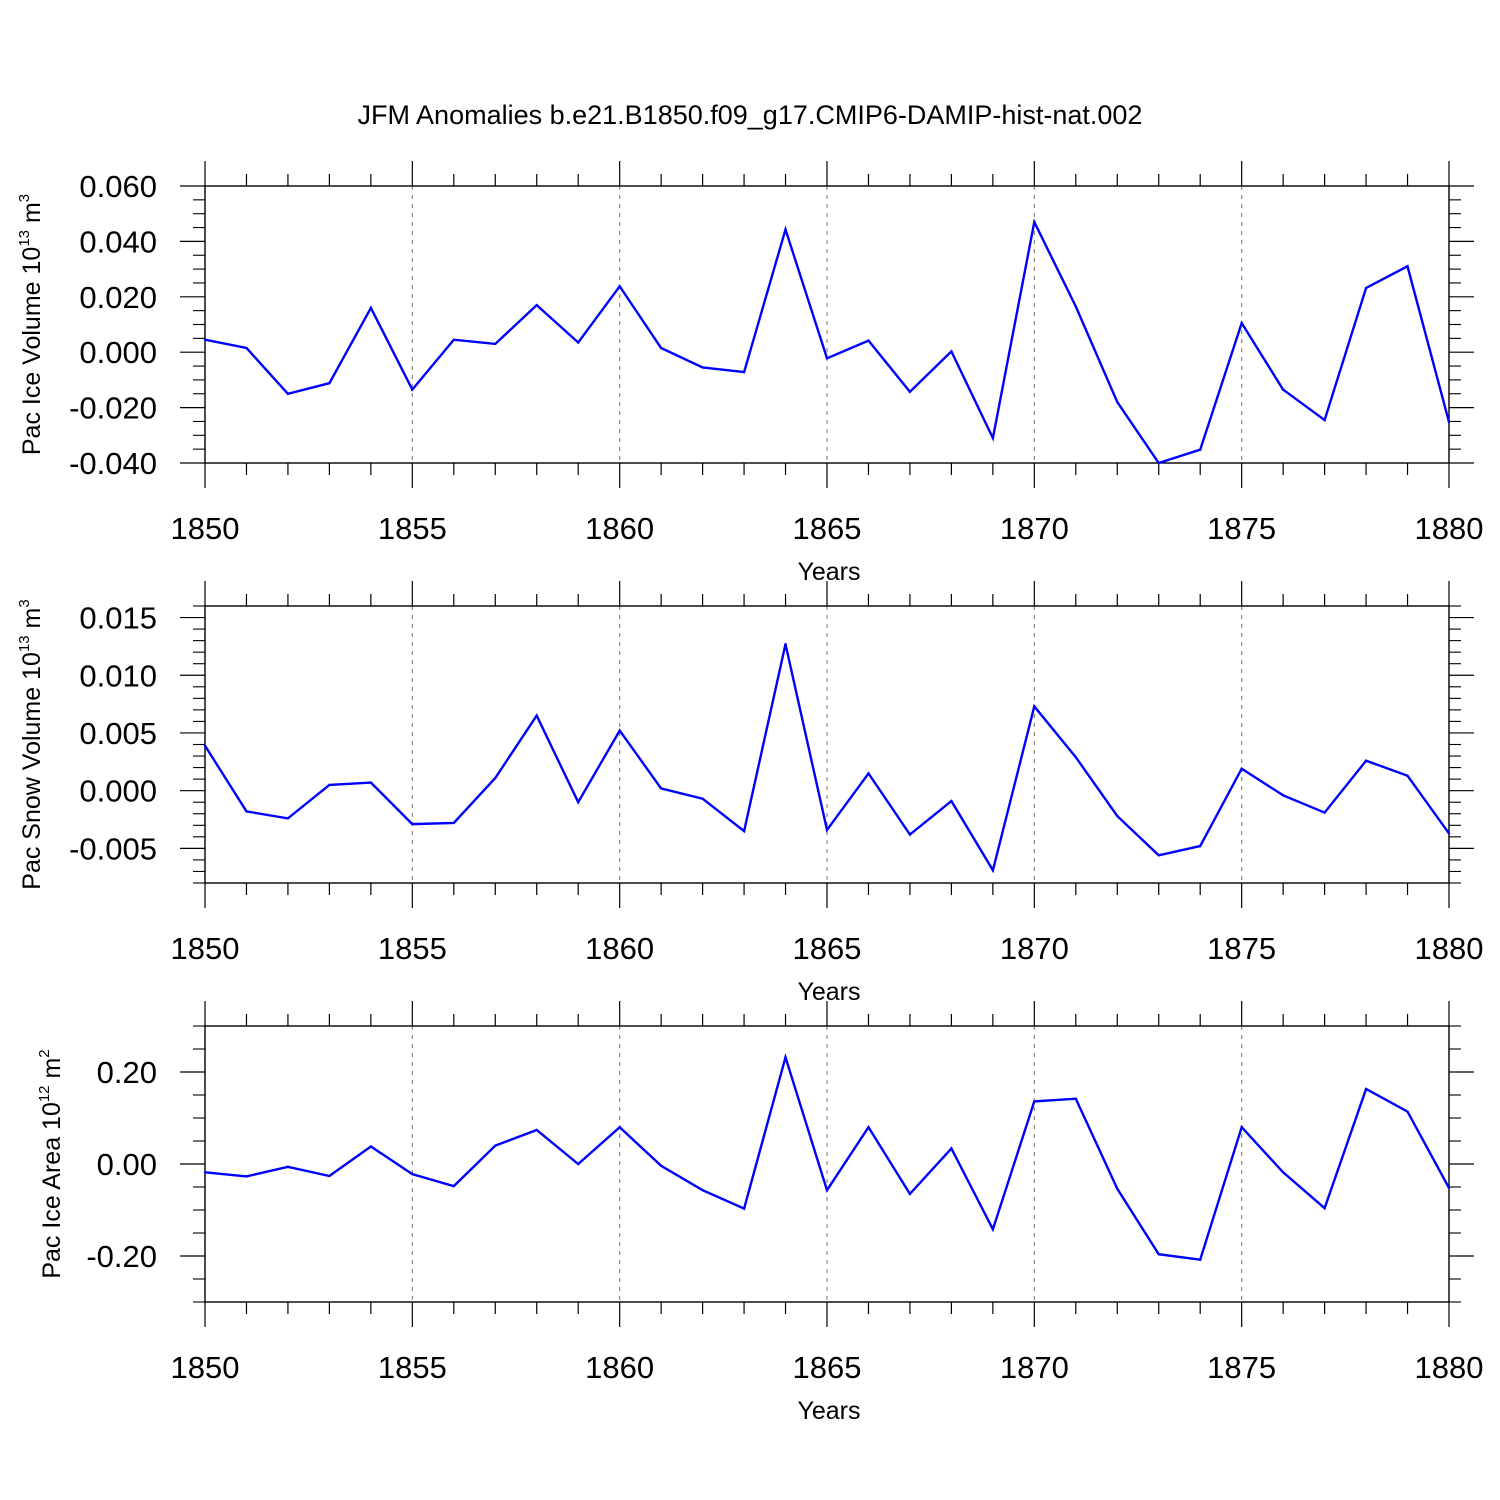  Describe the element at coordinates (113, 848) in the screenshot. I see `y-tick-label: -0.005` at that location.